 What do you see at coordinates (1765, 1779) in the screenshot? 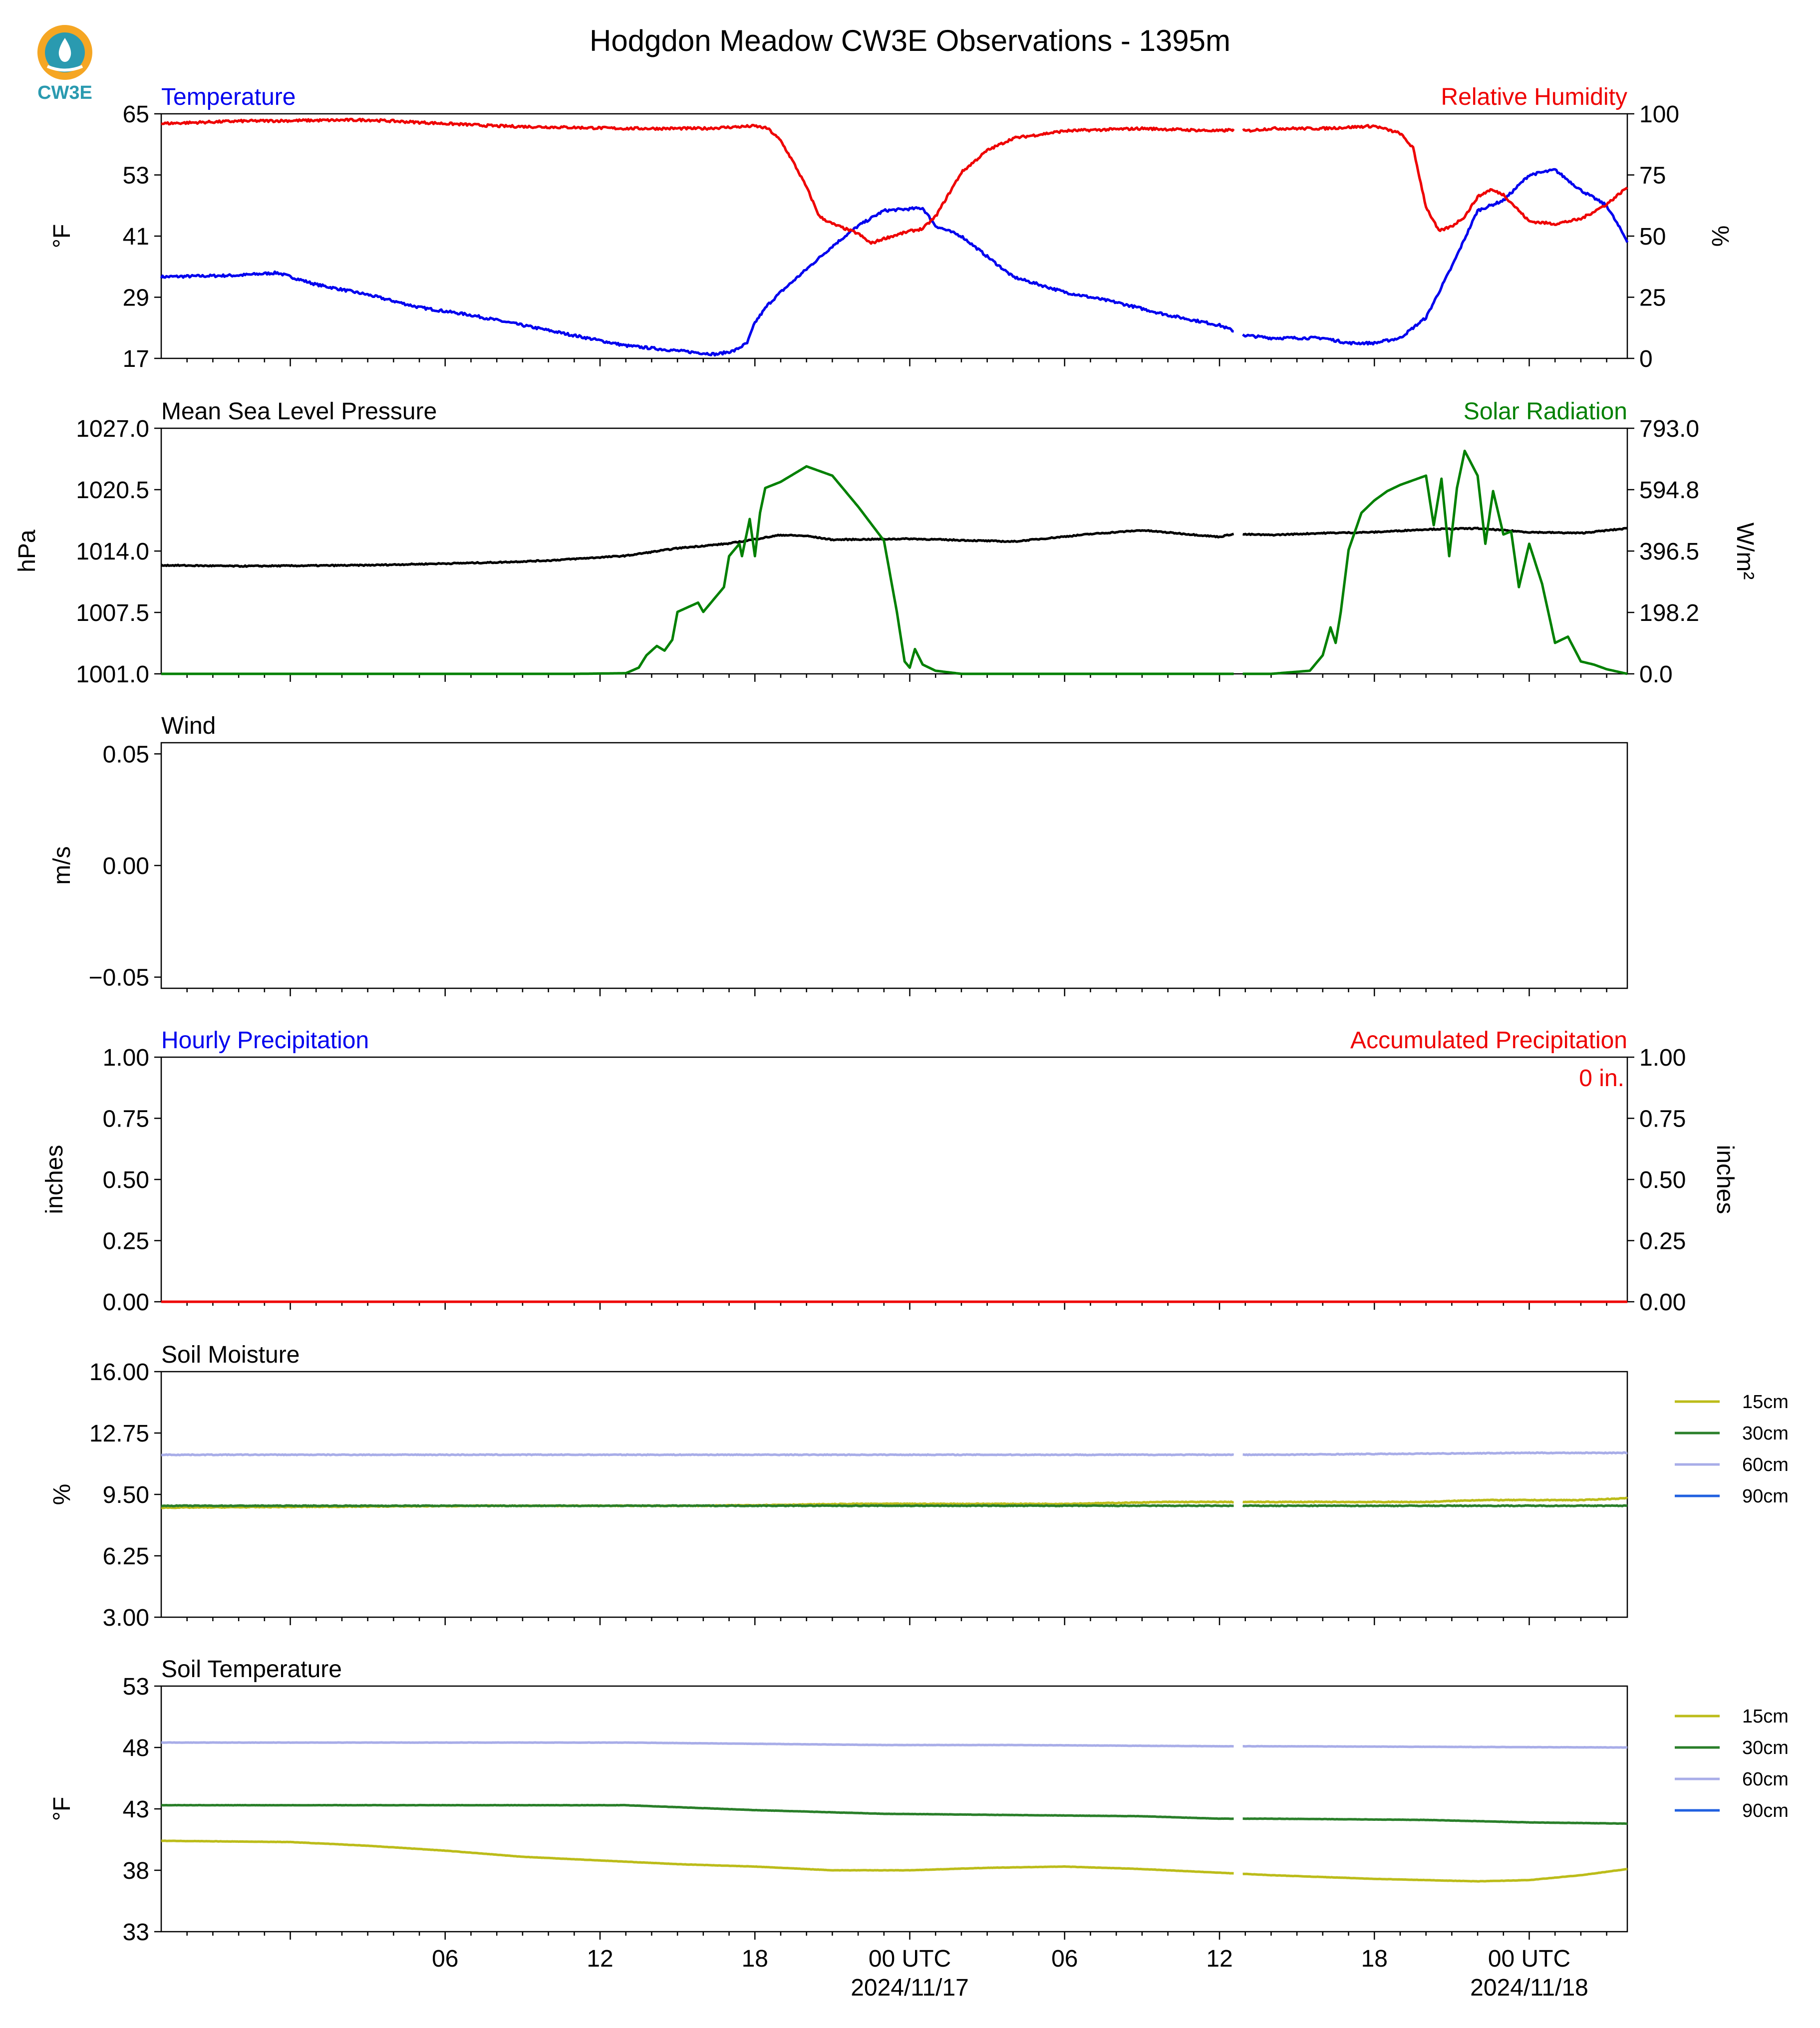
I see `soil-temp-legend-label-60cm: 60cm` at bounding box center [1765, 1779].